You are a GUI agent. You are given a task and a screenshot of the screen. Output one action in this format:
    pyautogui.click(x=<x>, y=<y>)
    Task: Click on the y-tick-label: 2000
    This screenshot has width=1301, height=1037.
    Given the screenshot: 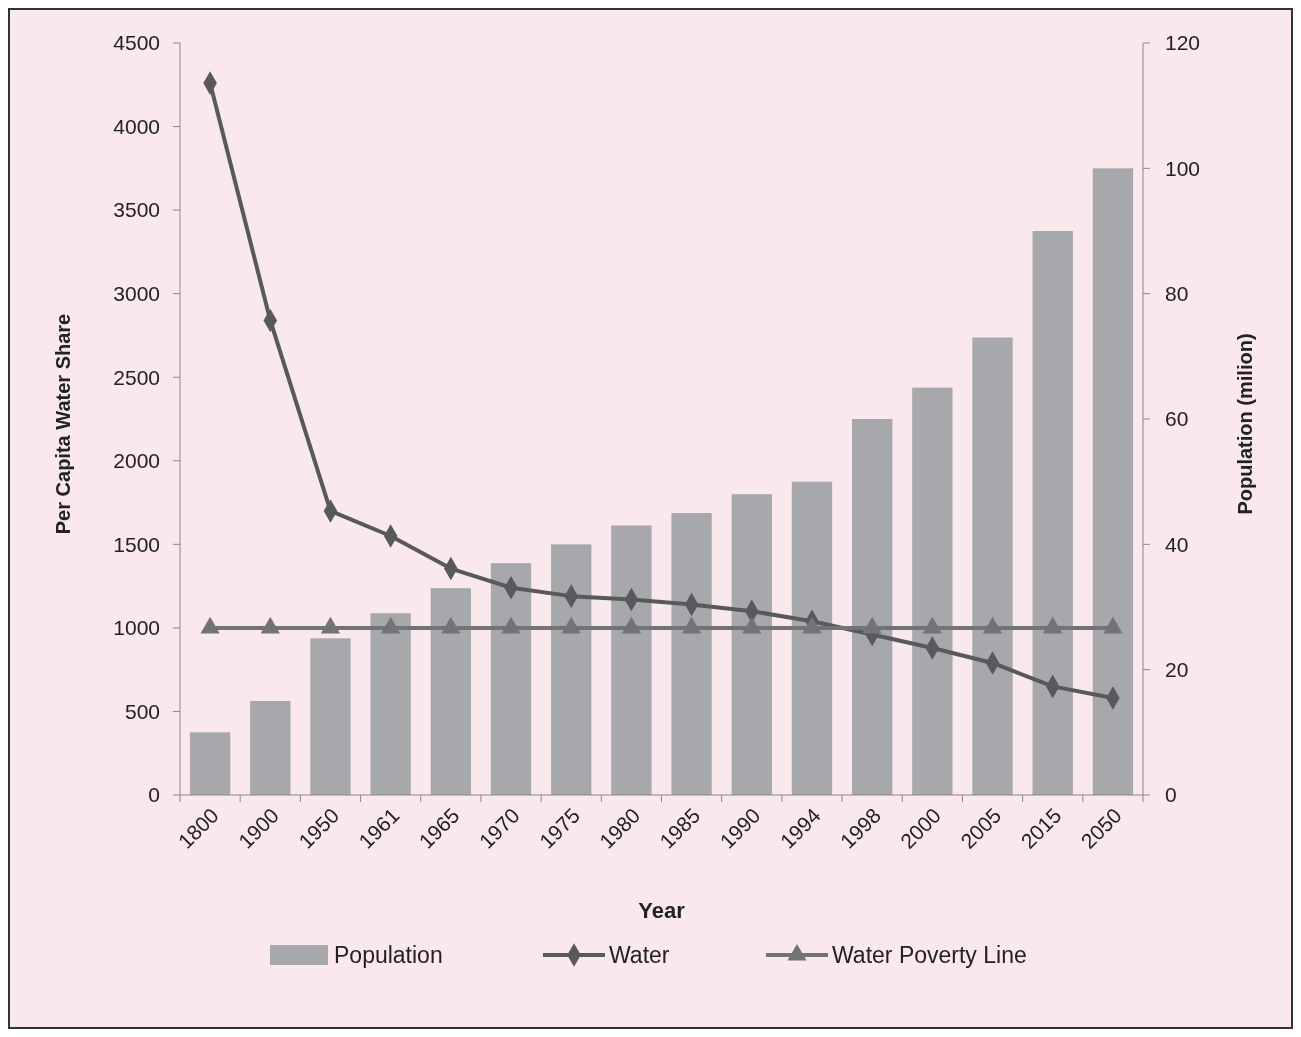 What is the action you would take?
    pyautogui.click(x=136, y=461)
    